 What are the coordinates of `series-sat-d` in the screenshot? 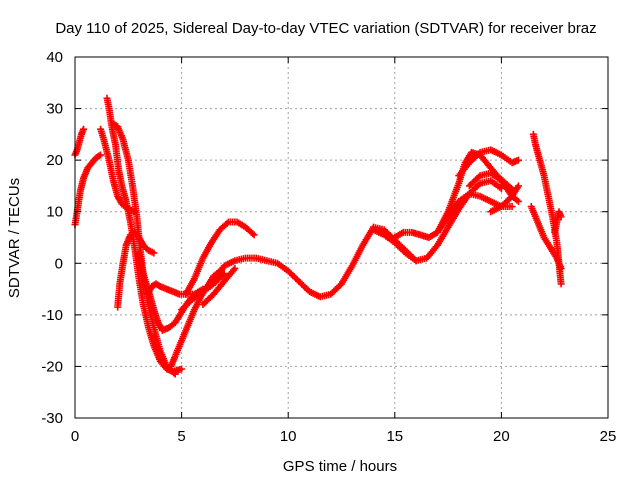 It's located at (144, 235).